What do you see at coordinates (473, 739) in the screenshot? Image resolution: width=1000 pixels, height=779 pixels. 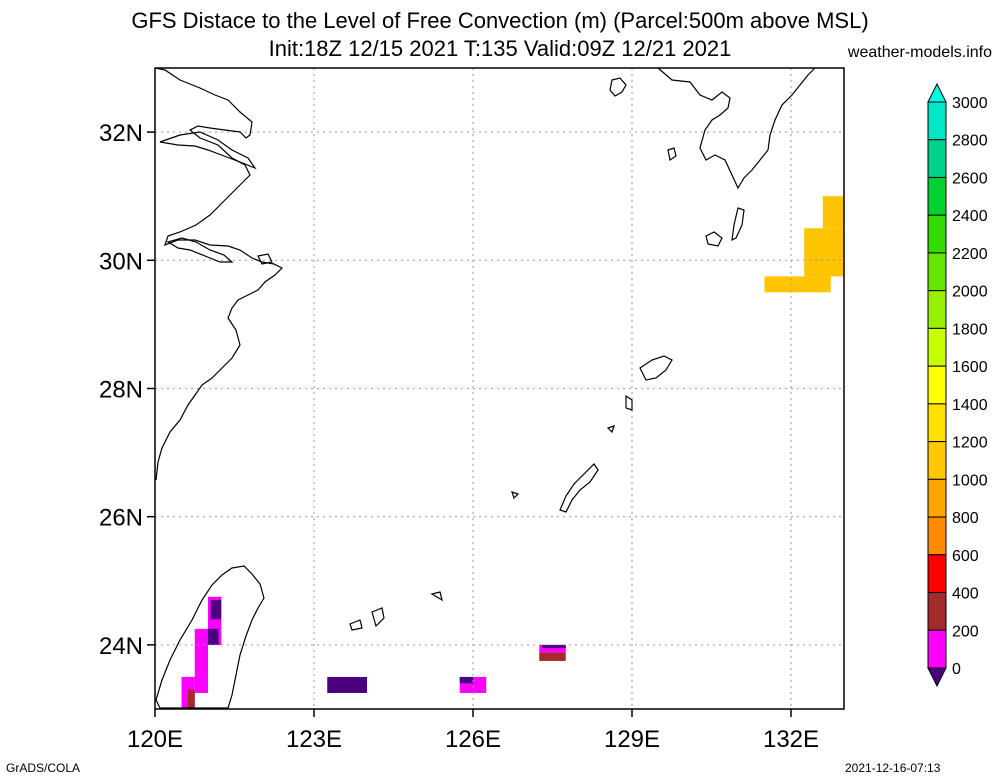 I see `lon-tick-label: 126E` at bounding box center [473, 739].